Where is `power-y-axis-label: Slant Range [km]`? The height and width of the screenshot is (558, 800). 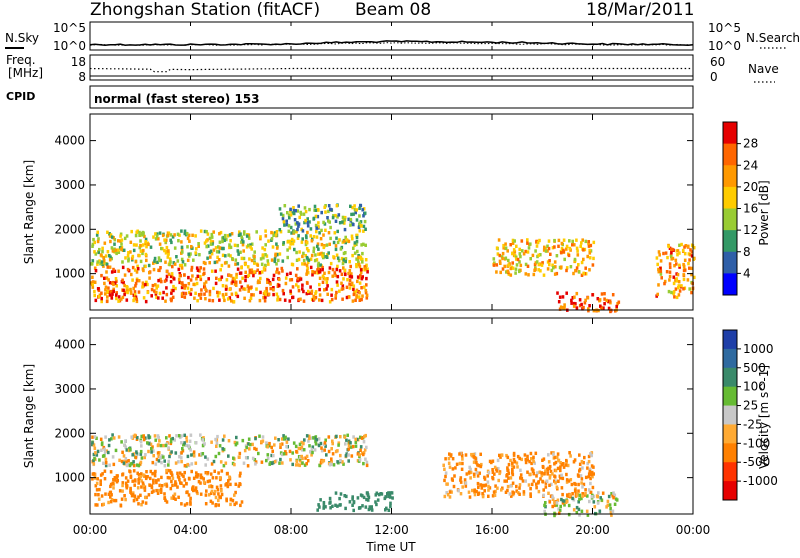
power-y-axis-label: Slant Range [km] is located at coordinates (29, 212).